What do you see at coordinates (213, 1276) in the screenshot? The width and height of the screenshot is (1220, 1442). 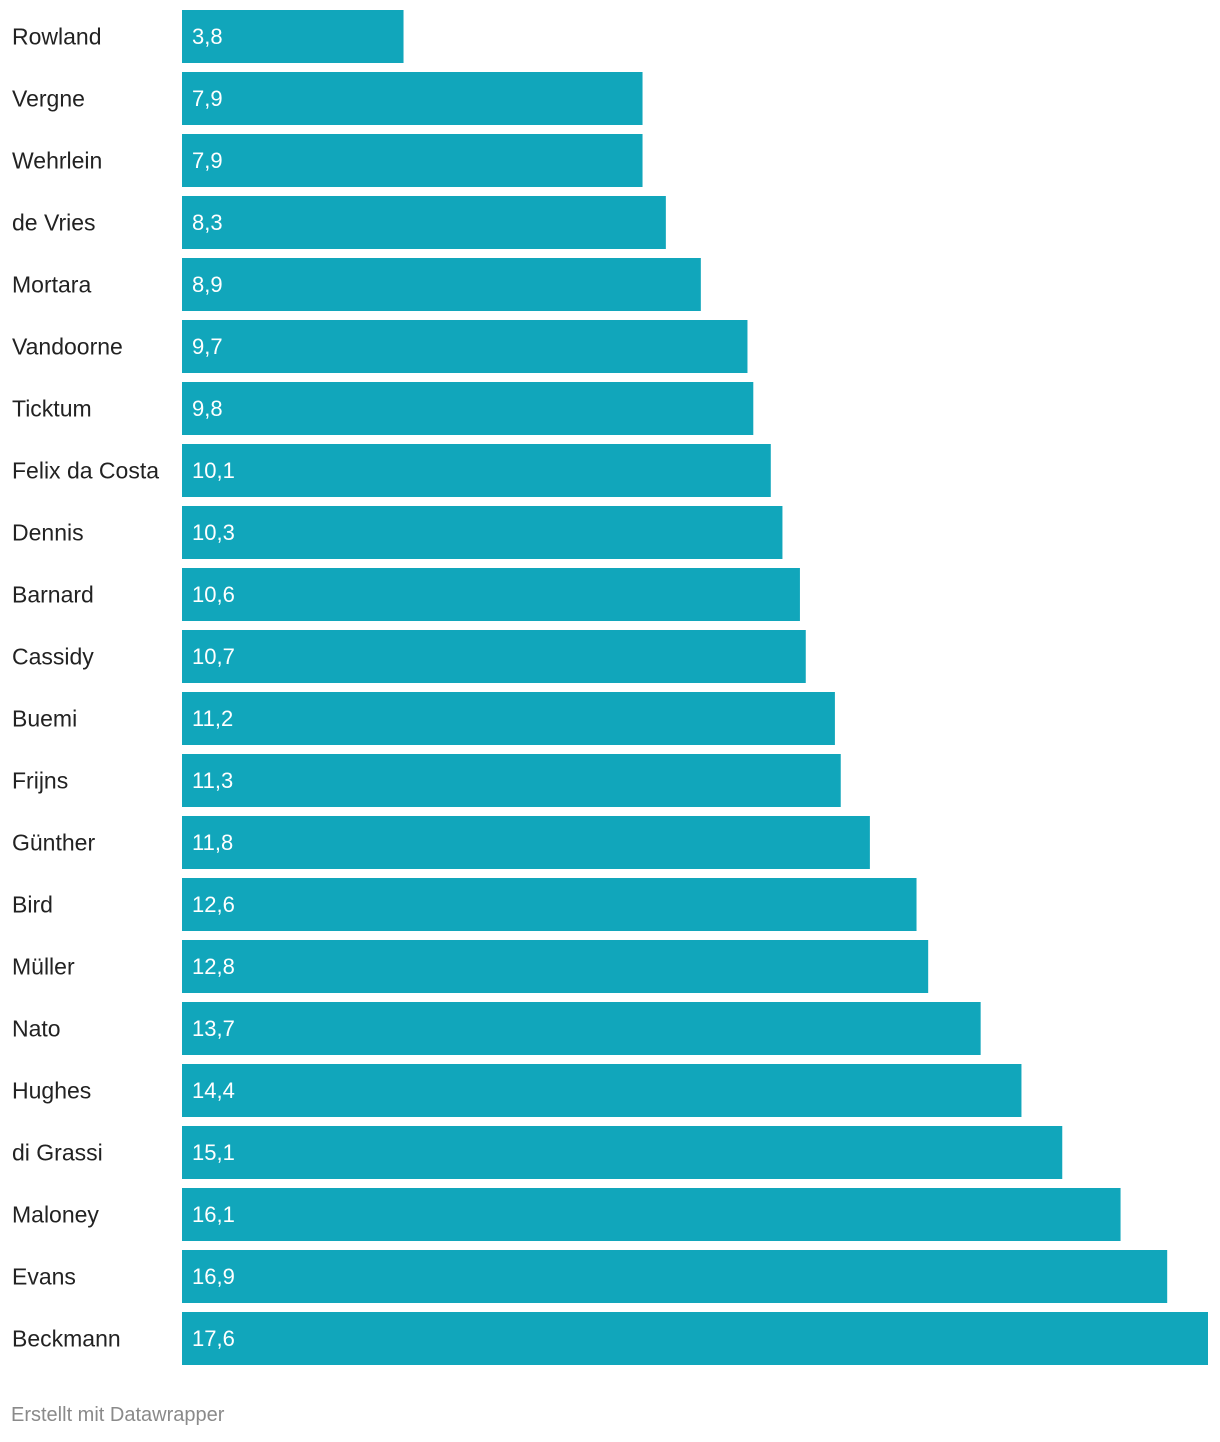 I see `value-label: 16,9` at bounding box center [213, 1276].